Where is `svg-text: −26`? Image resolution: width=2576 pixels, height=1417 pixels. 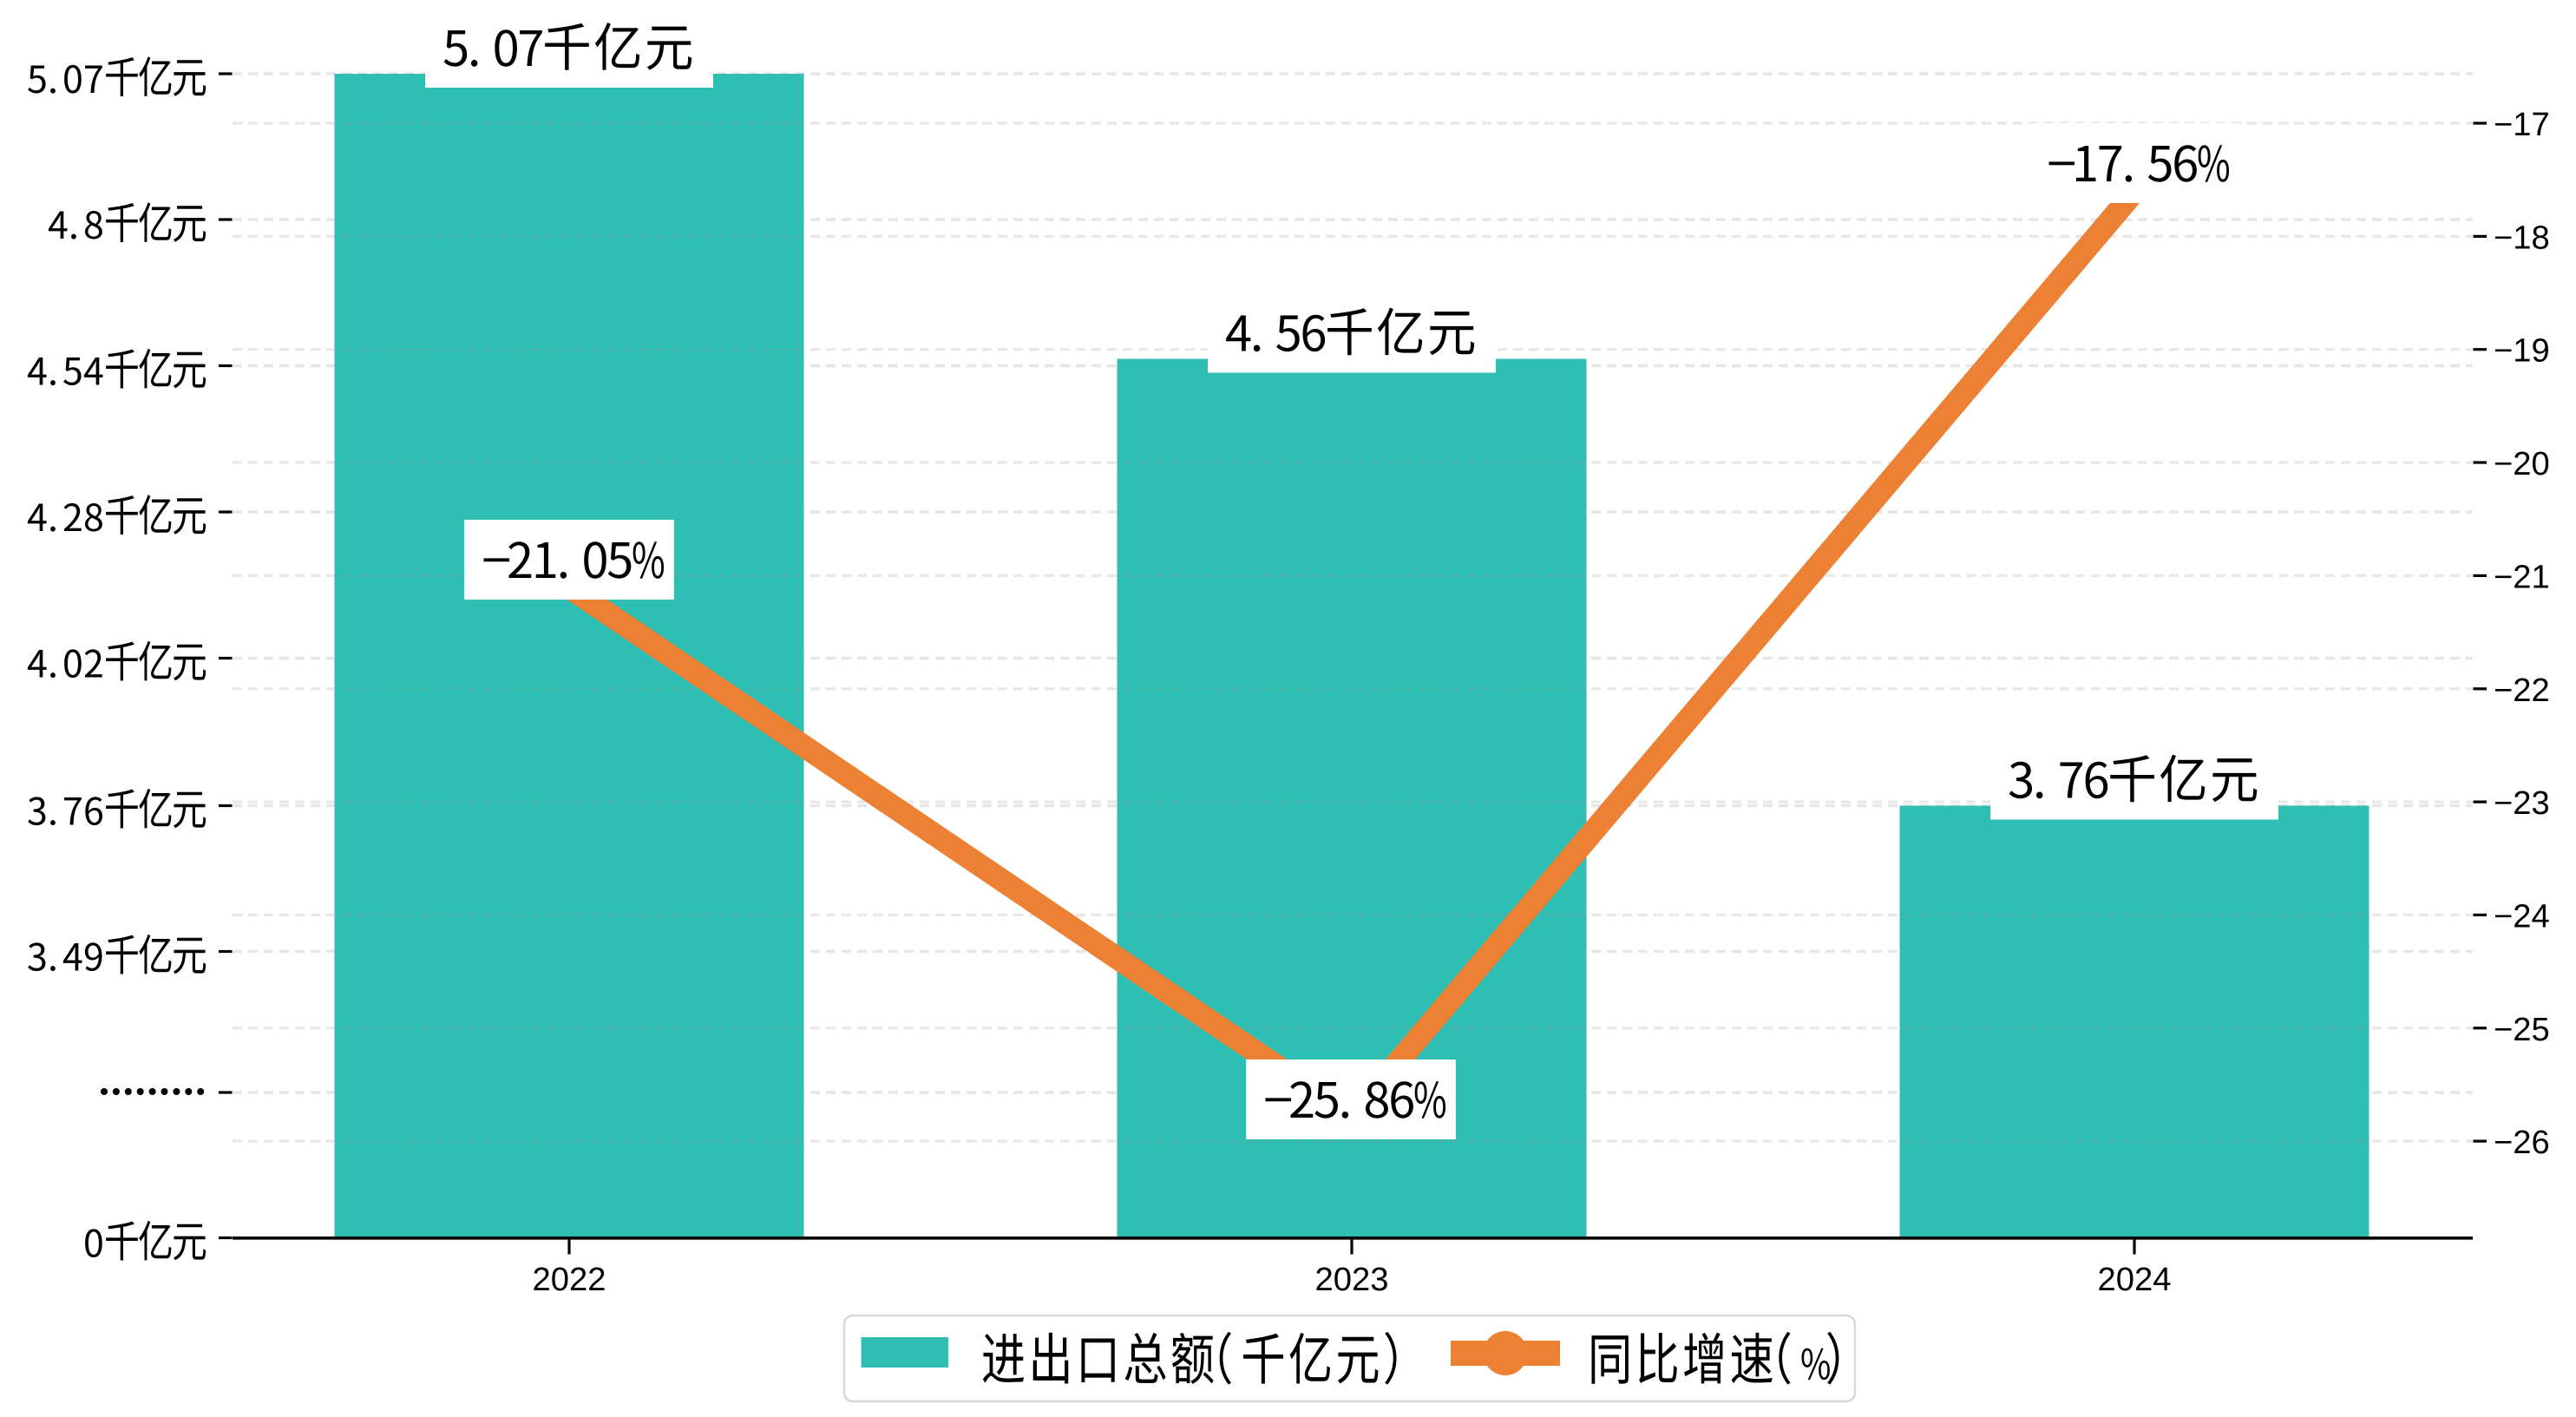 svg-text: −26 is located at coordinates (2522, 1142).